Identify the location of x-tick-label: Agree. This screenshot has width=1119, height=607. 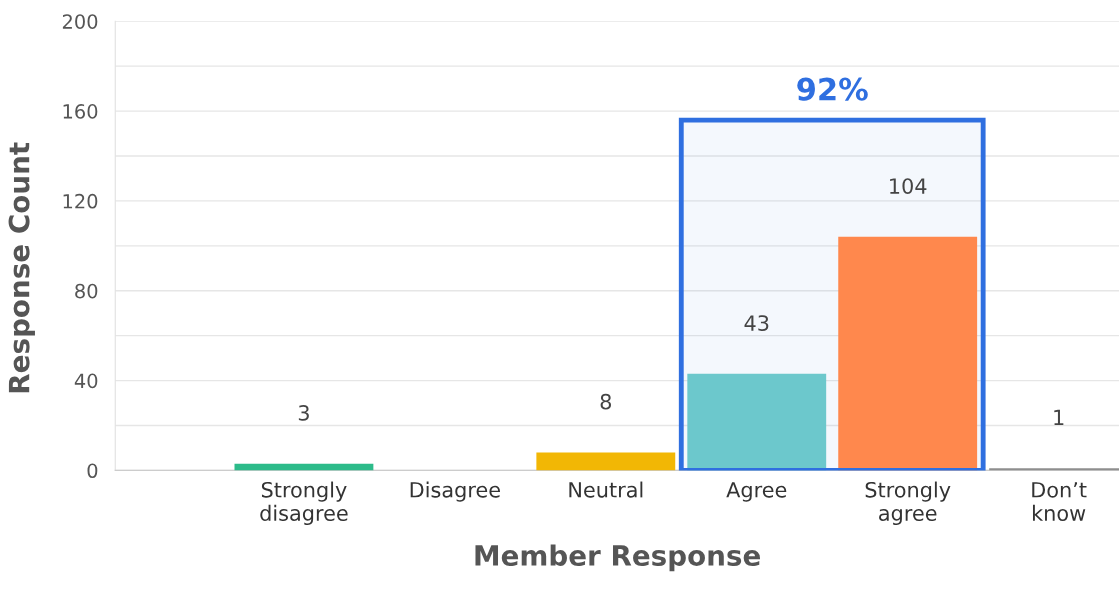
(756, 492).